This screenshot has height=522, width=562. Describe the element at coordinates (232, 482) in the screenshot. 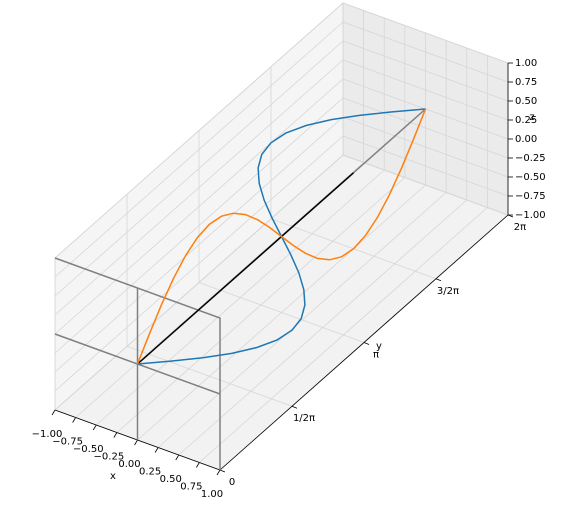

I see `y-tick-label: 0` at that location.